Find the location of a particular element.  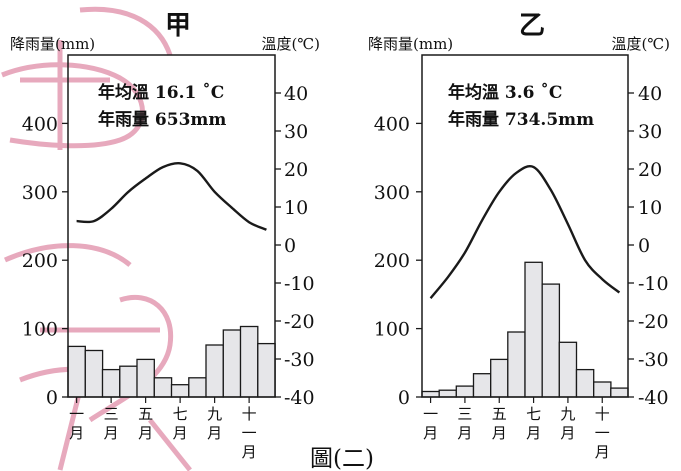

temp-tick-label: 20 is located at coordinates (296, 170).